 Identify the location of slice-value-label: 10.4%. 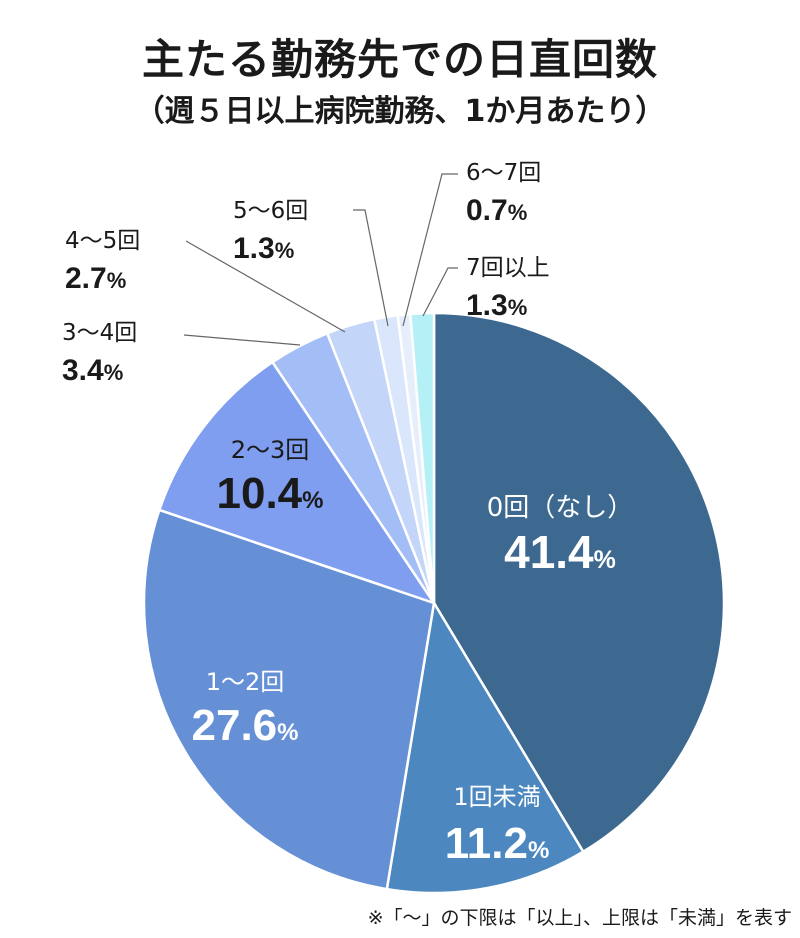
(270, 493).